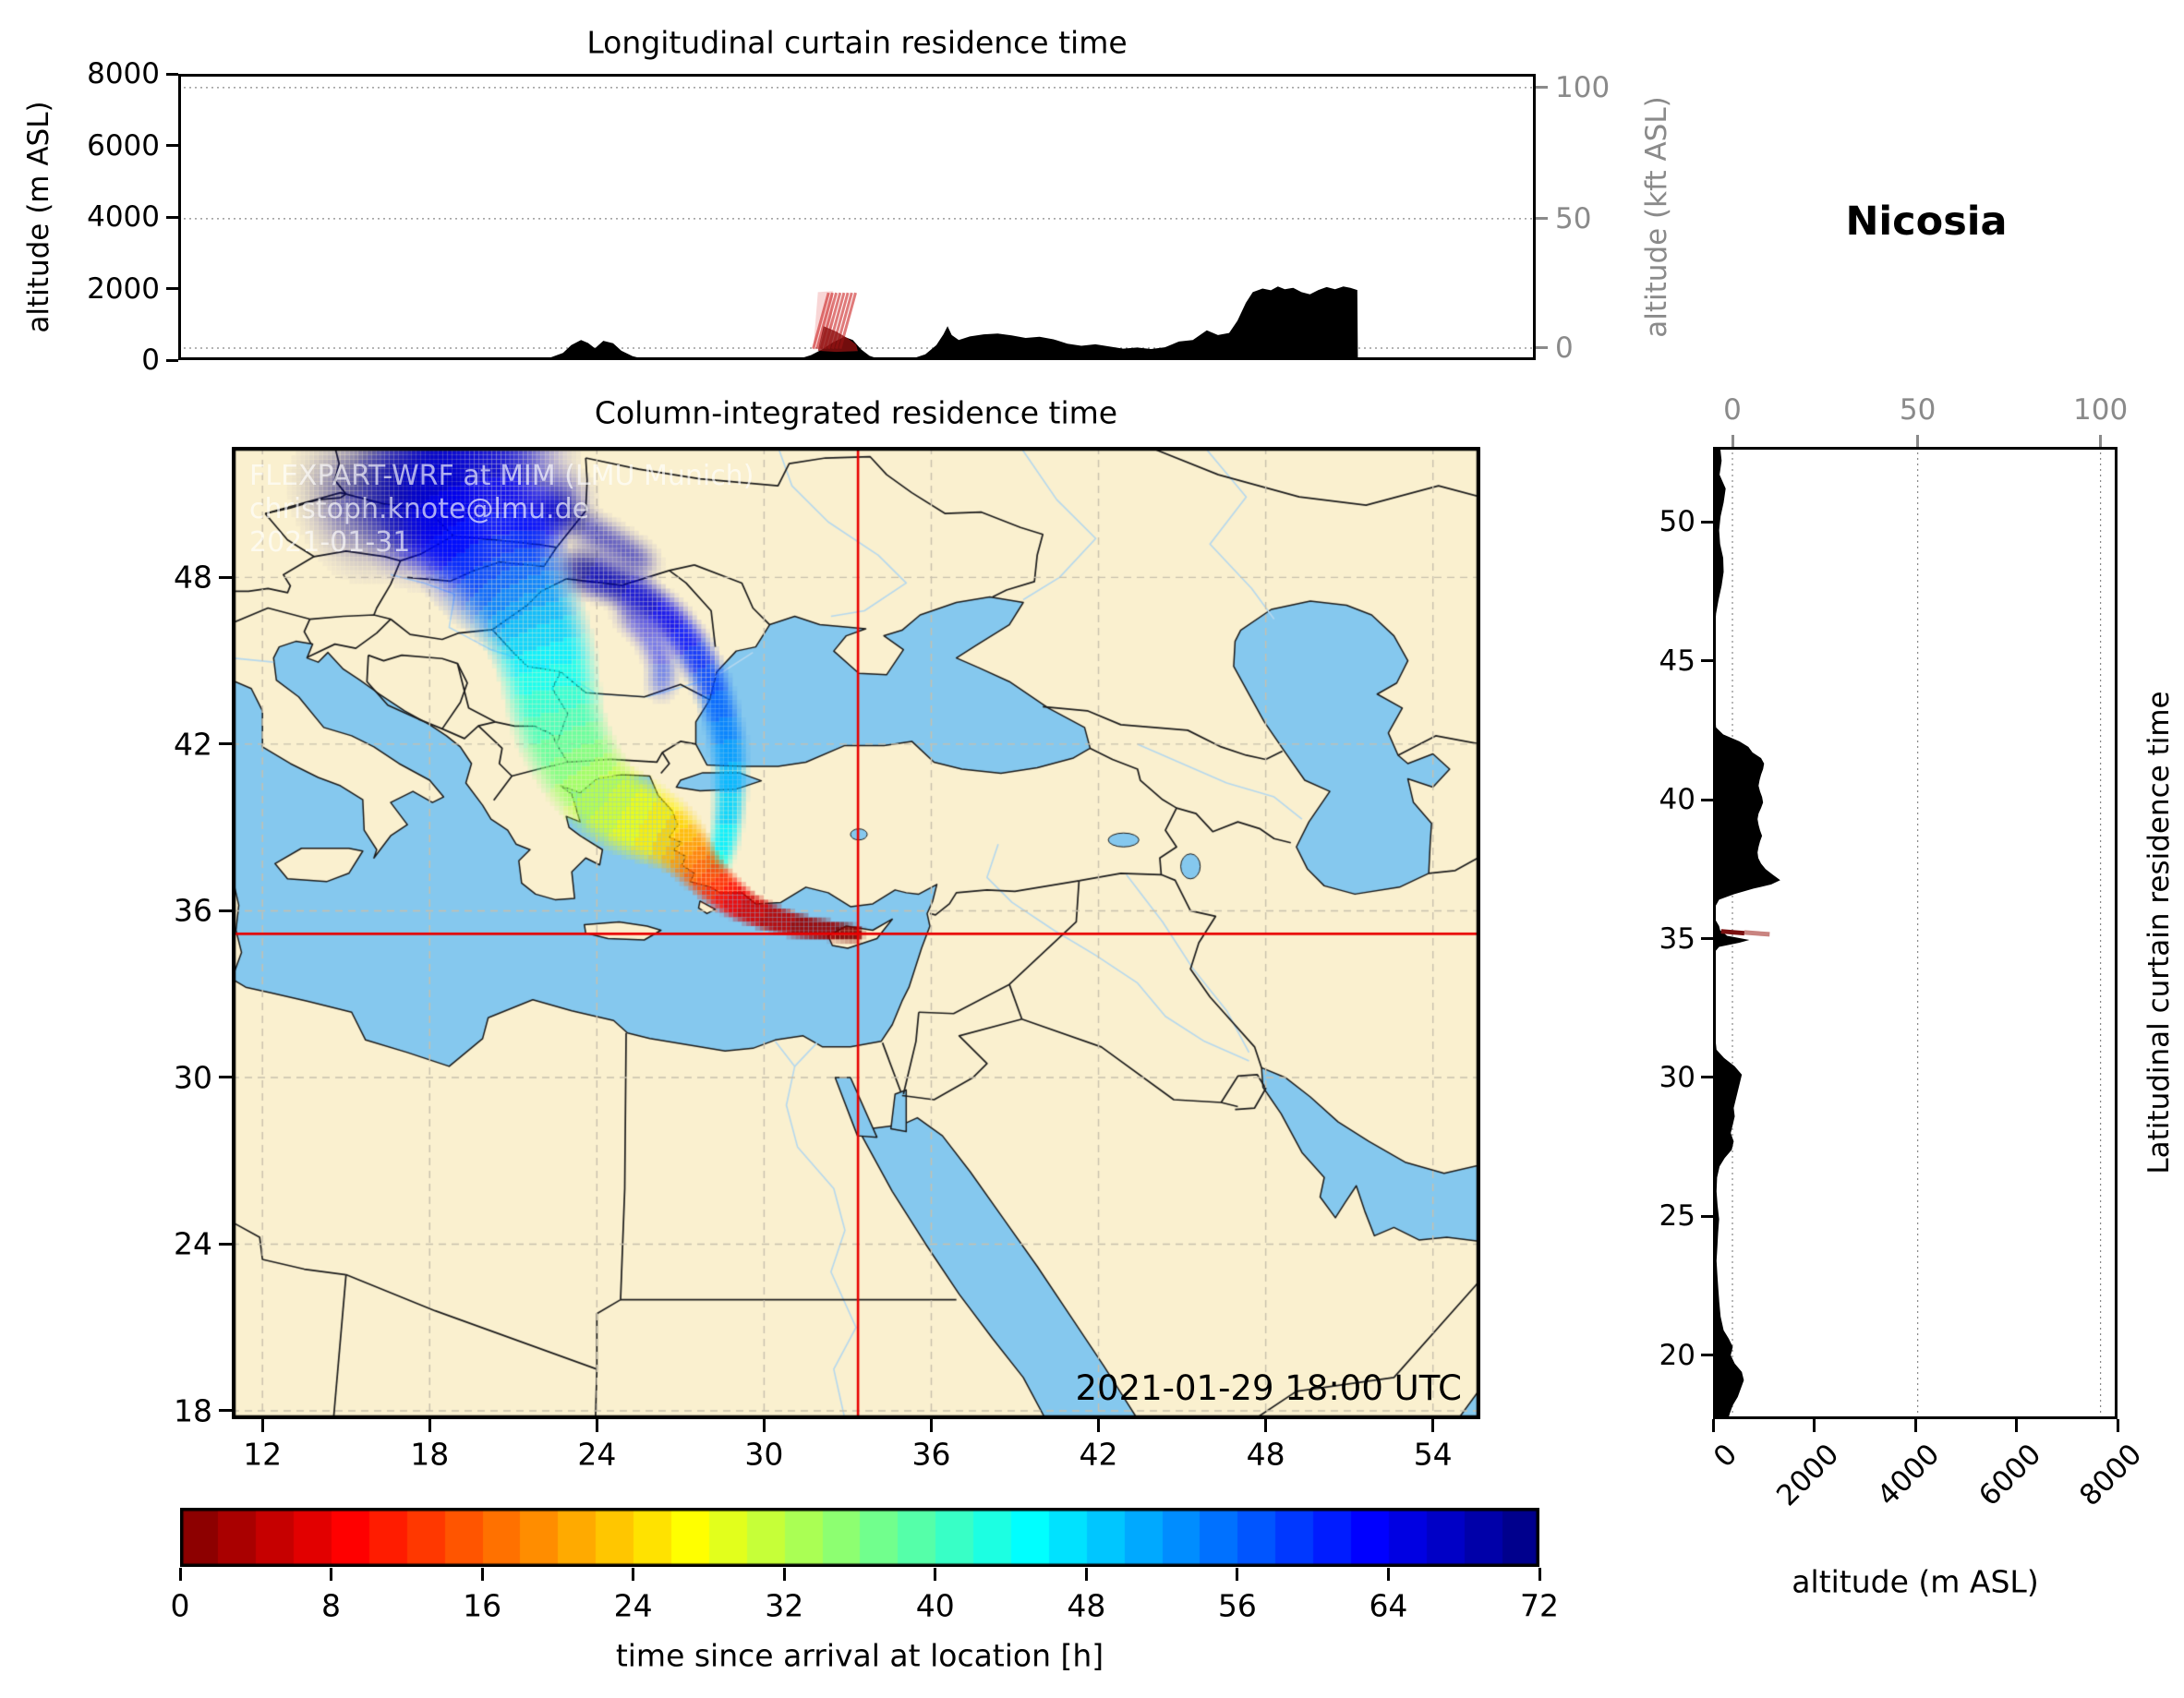 The height and width of the screenshot is (1698, 2184). What do you see at coordinates (931, 1454) in the screenshot?
I see `tick-label: 36` at bounding box center [931, 1454].